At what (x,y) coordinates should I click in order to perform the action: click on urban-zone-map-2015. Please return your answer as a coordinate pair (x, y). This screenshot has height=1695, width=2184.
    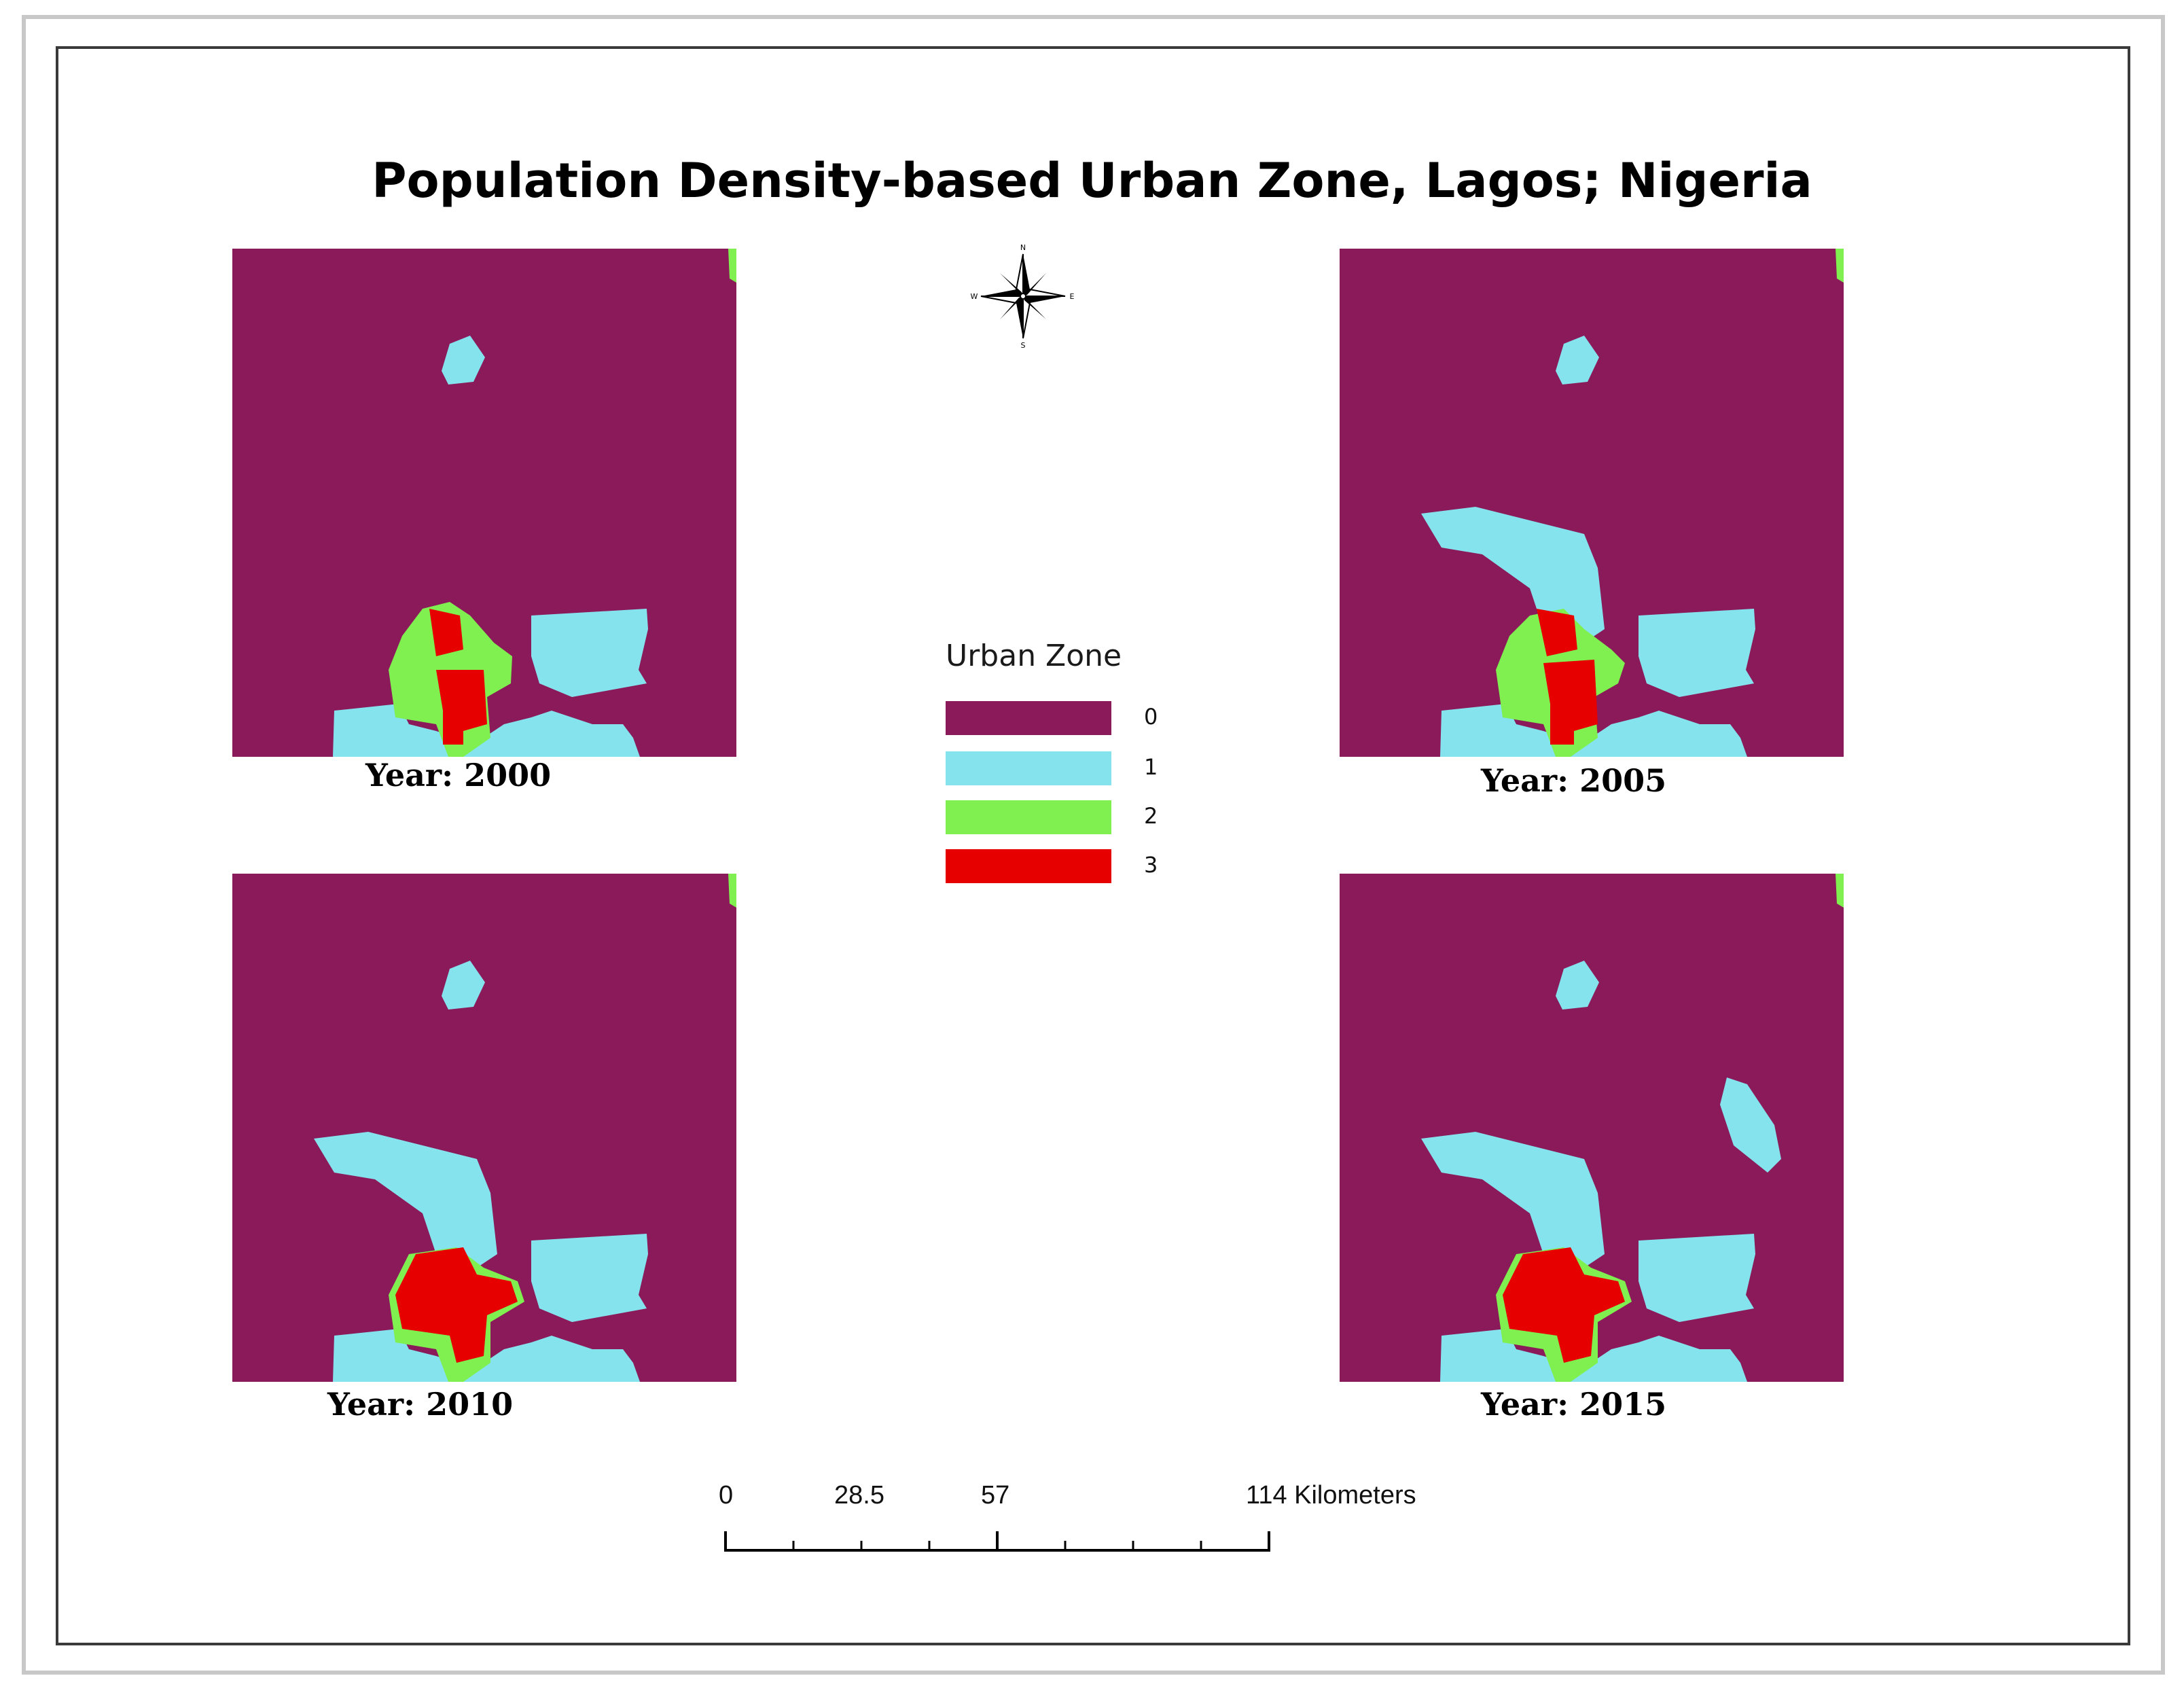
    Looking at the image, I should click on (1592, 1128).